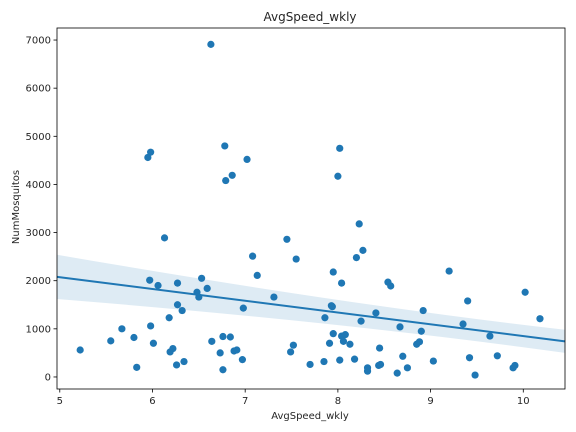 The height and width of the screenshot is (432, 576). Describe the element at coordinates (60, 401) in the screenshot. I see `x-tick-label: 5` at that location.